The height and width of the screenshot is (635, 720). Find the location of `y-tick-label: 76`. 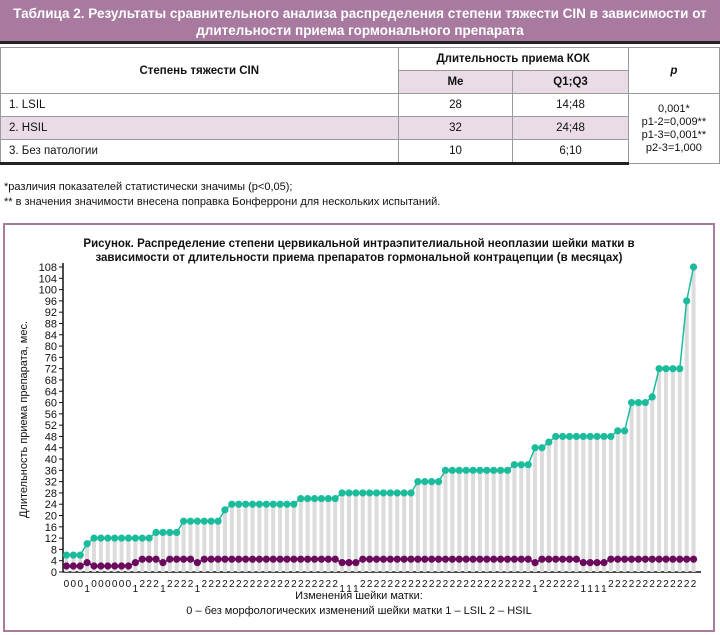

y-tick-label: 76 is located at coordinates (51, 358).